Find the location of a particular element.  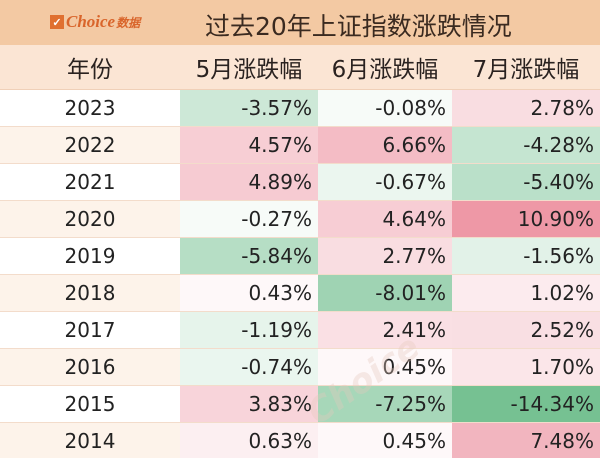

year-cell: 2017 is located at coordinates (90, 330).